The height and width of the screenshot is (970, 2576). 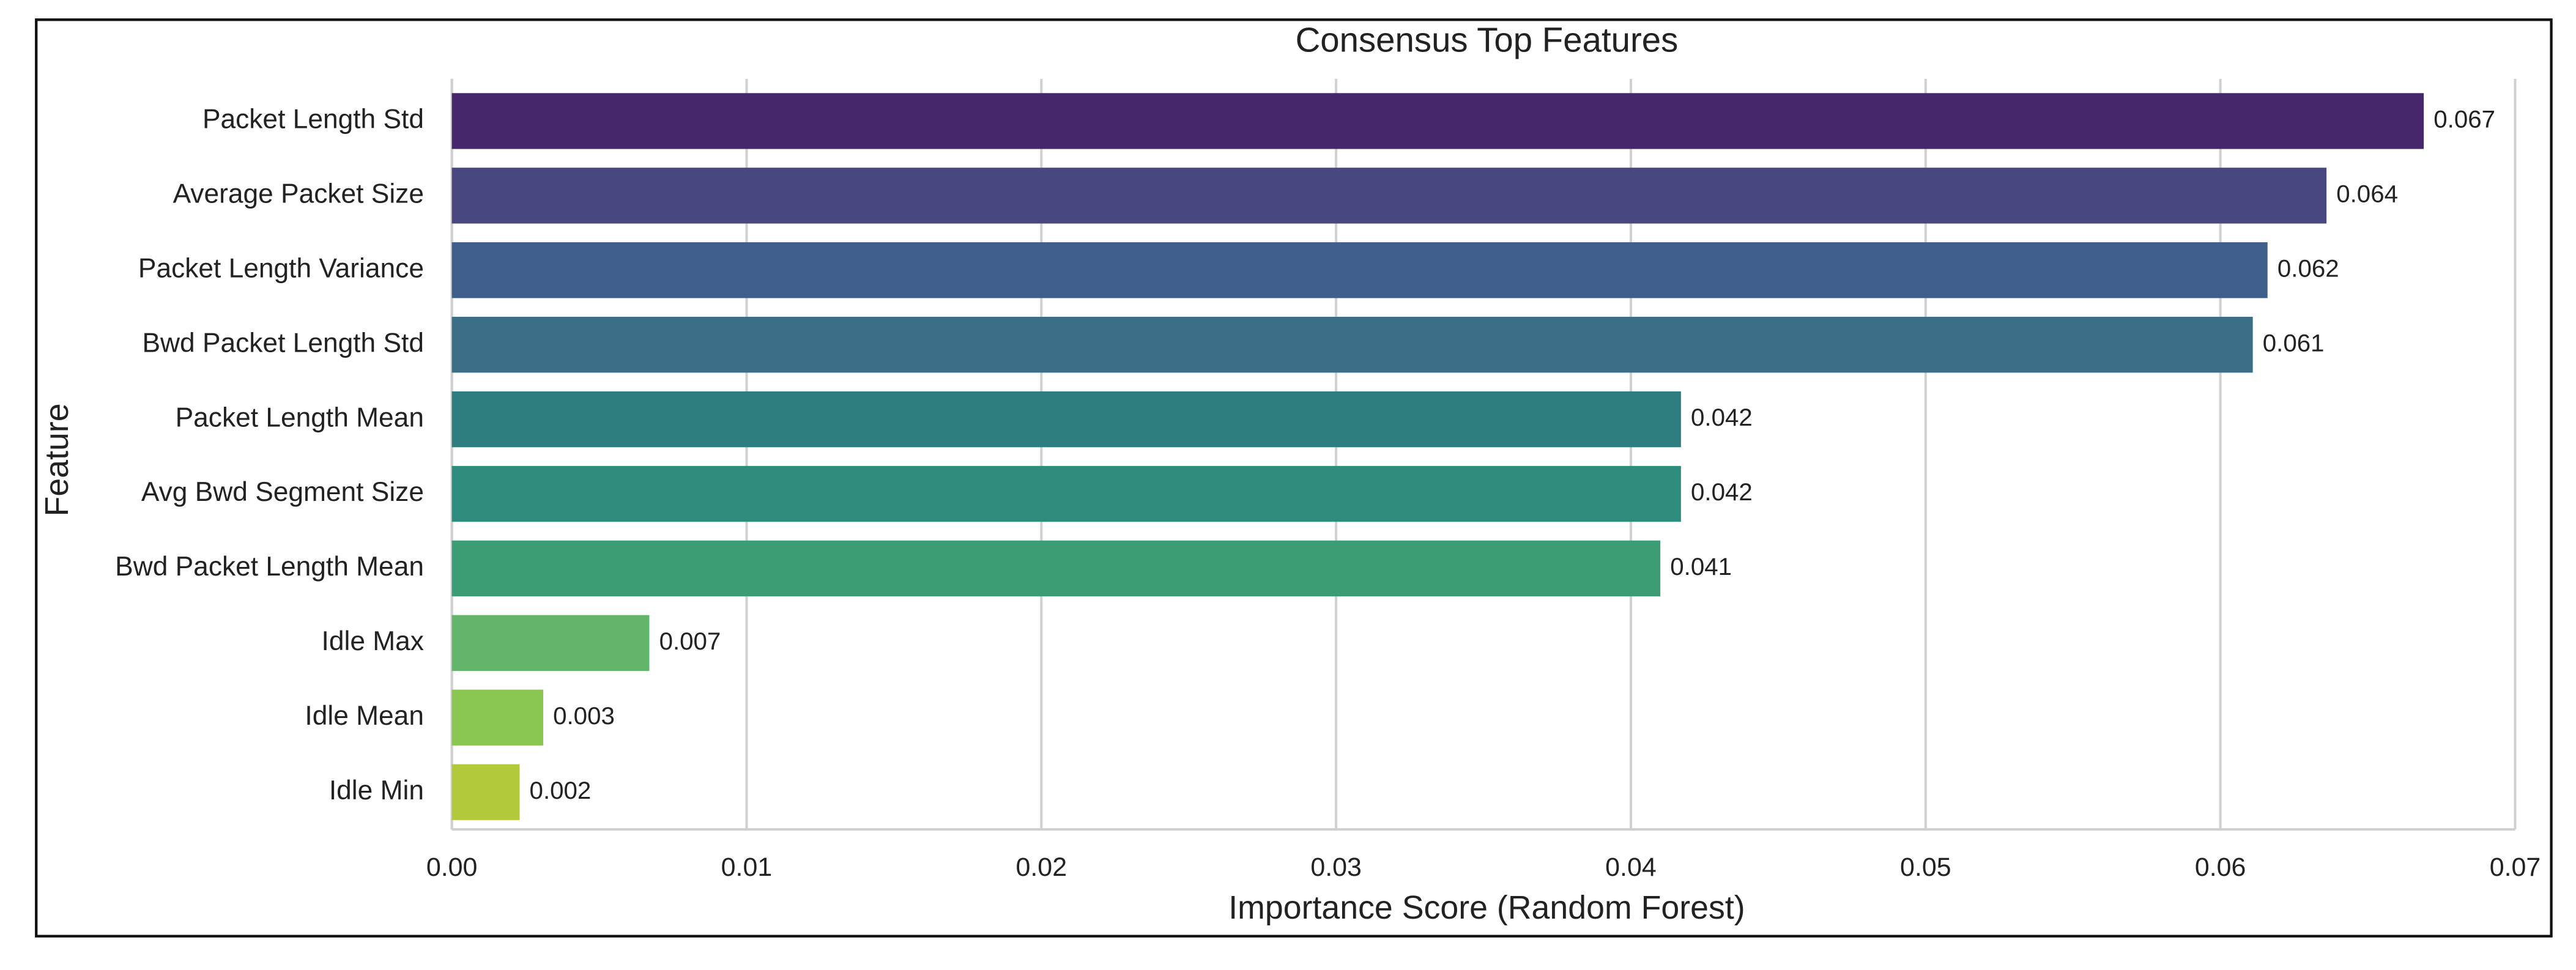 I want to click on y-tick-label: Idle Mean, so click(x=364, y=716).